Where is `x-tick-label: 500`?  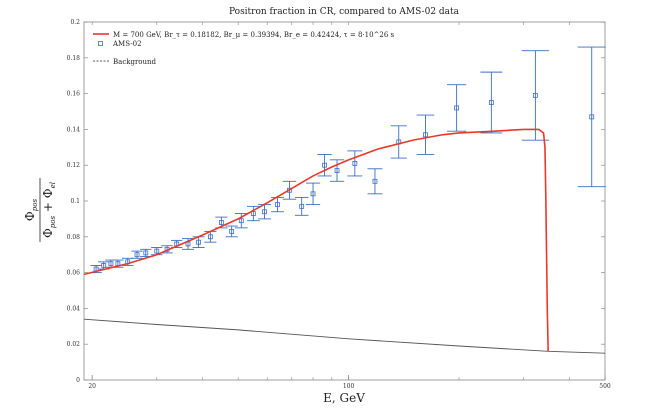 x-tick-label: 500 is located at coordinates (605, 386).